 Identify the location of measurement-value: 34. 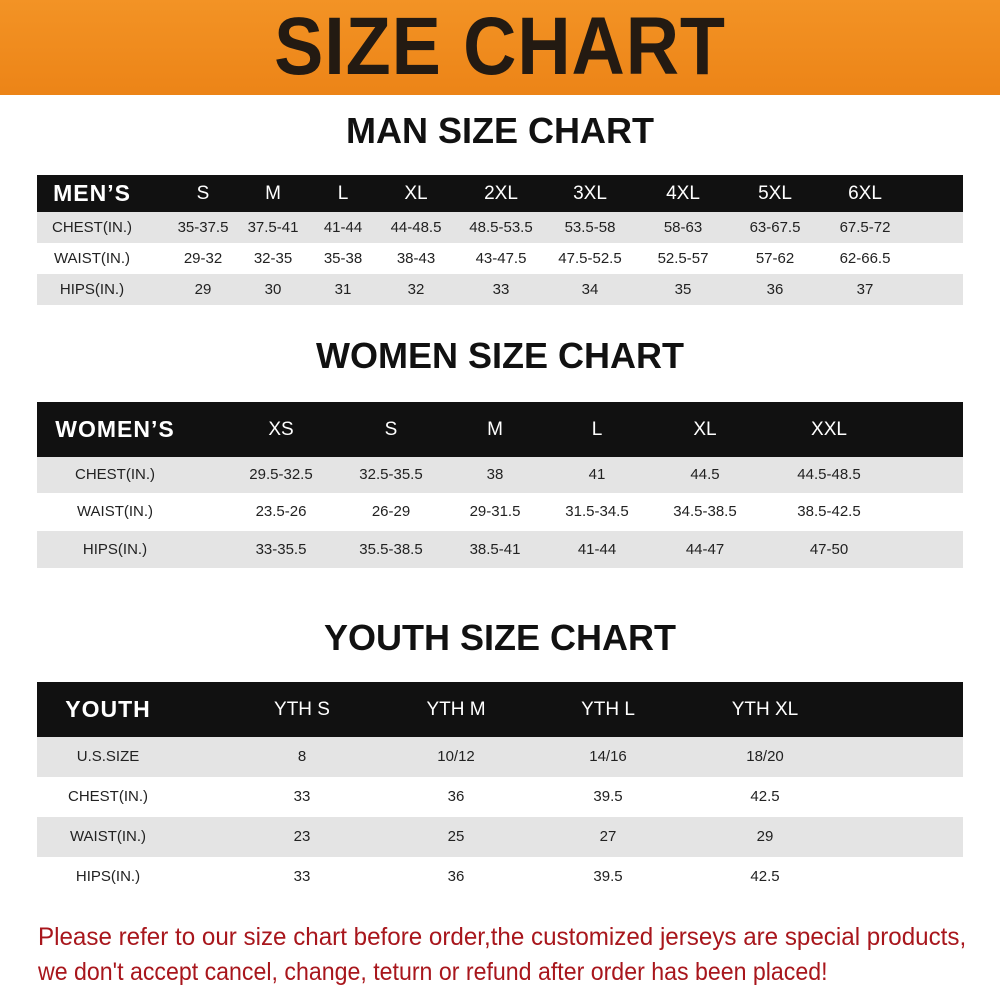
(590, 289).